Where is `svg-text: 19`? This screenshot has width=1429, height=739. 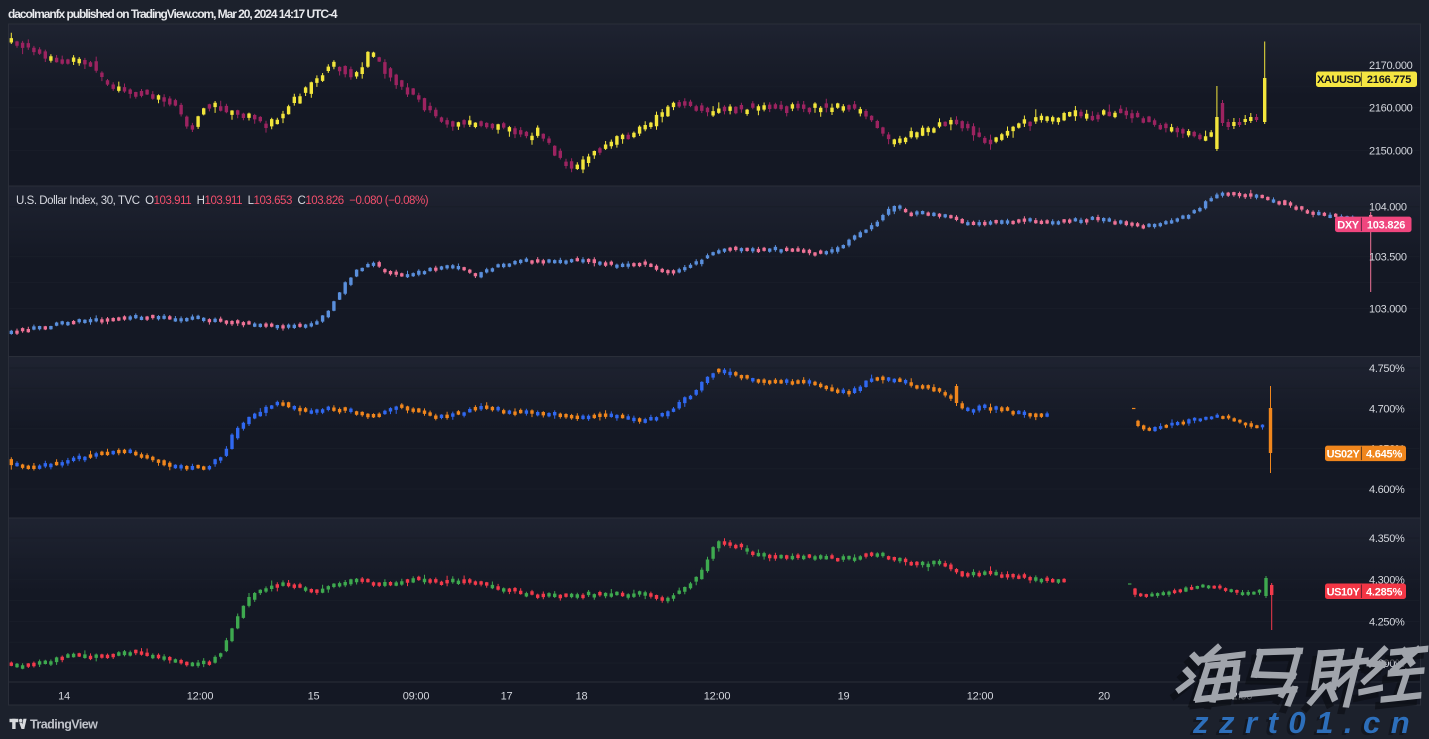
svg-text: 19 is located at coordinates (844, 697).